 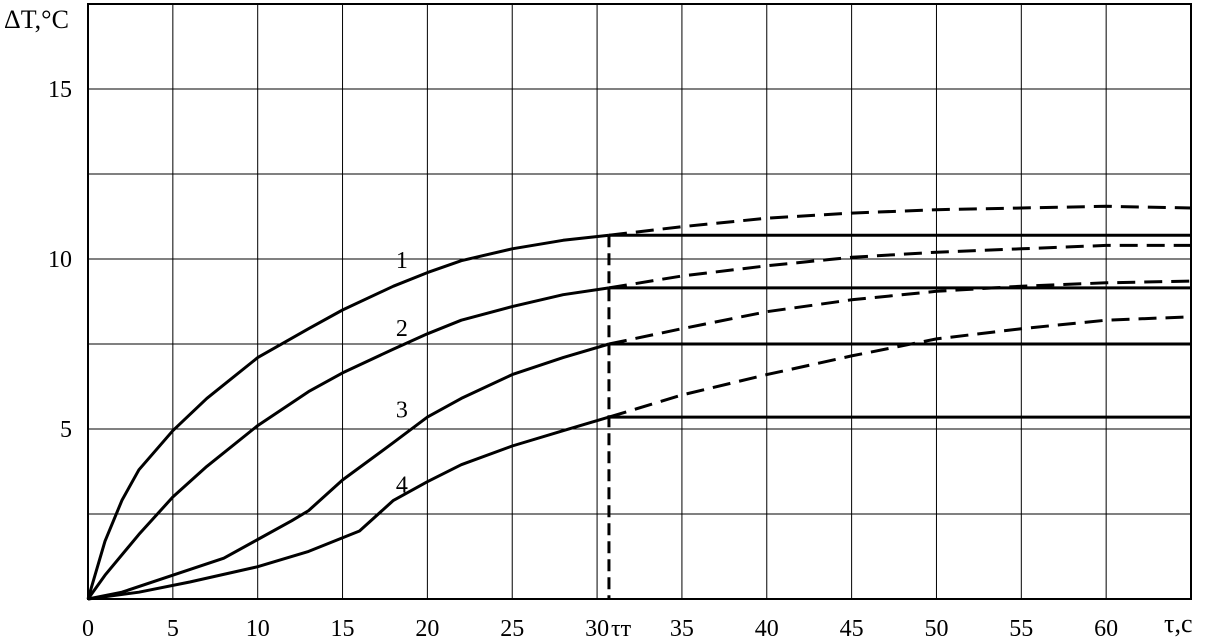 What do you see at coordinates (36, 19) in the screenshot?
I see `y-axis-label: ΔT,°C` at bounding box center [36, 19].